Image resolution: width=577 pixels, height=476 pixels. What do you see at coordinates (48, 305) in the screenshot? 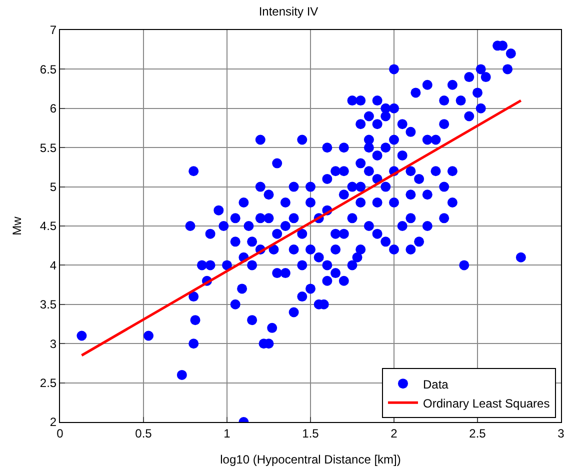
I see `y-tick-label: 3.5` at bounding box center [48, 305].